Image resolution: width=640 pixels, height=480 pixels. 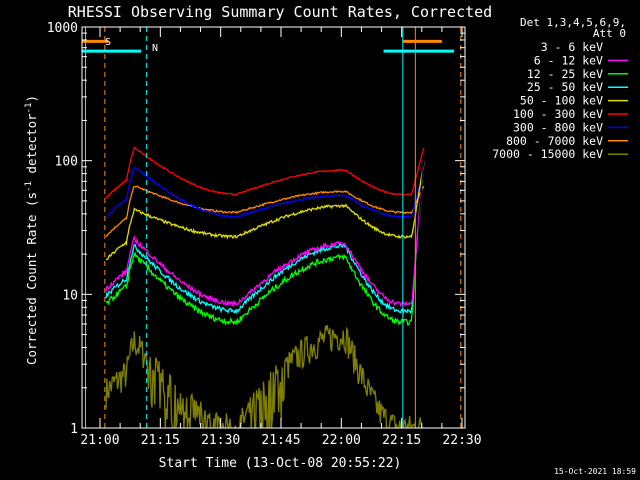 What do you see at coordinates (70, 295) in the screenshot?
I see `y-tick-label: 10` at bounding box center [70, 295].